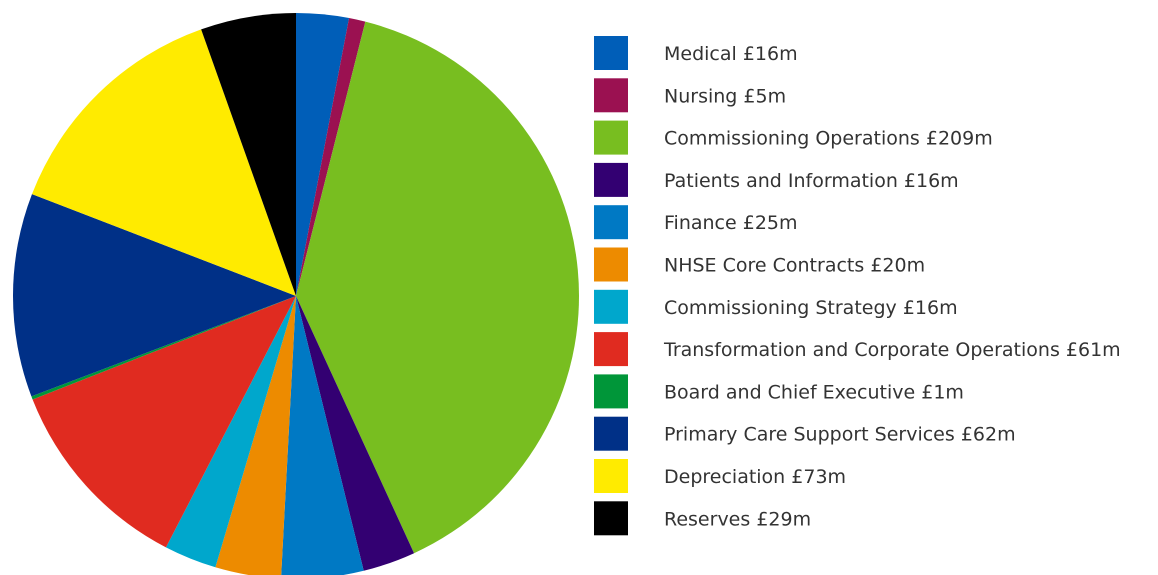 Image resolution: width=1158 pixels, height=575 pixels. Describe the element at coordinates (781, 180) in the screenshot. I see `legend-name: Patients and Information` at that location.